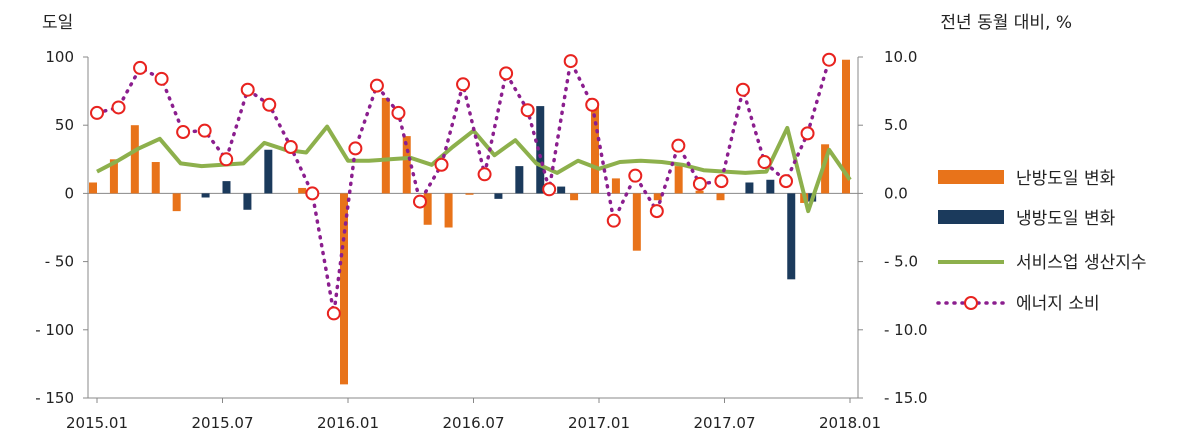 Image resolution: width=1200 pixels, height=440 pixels. What do you see at coordinates (906, 330) in the screenshot?
I see `right-tick-label: - 10.0` at bounding box center [906, 330].